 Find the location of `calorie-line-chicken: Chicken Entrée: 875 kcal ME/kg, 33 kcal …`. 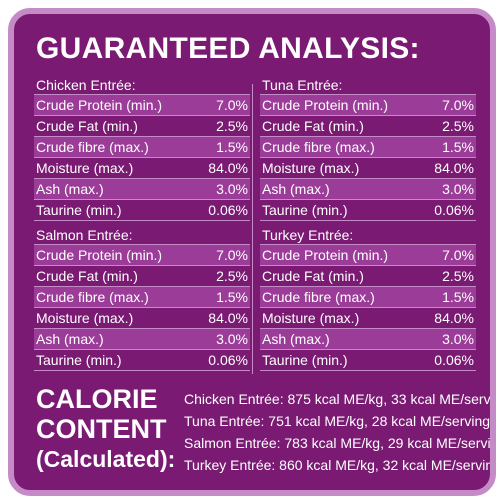

calorie-line-chicken: Chicken Entrée: 875 kcal ME/kg, 33 kcal … is located at coordinates (340, 399).